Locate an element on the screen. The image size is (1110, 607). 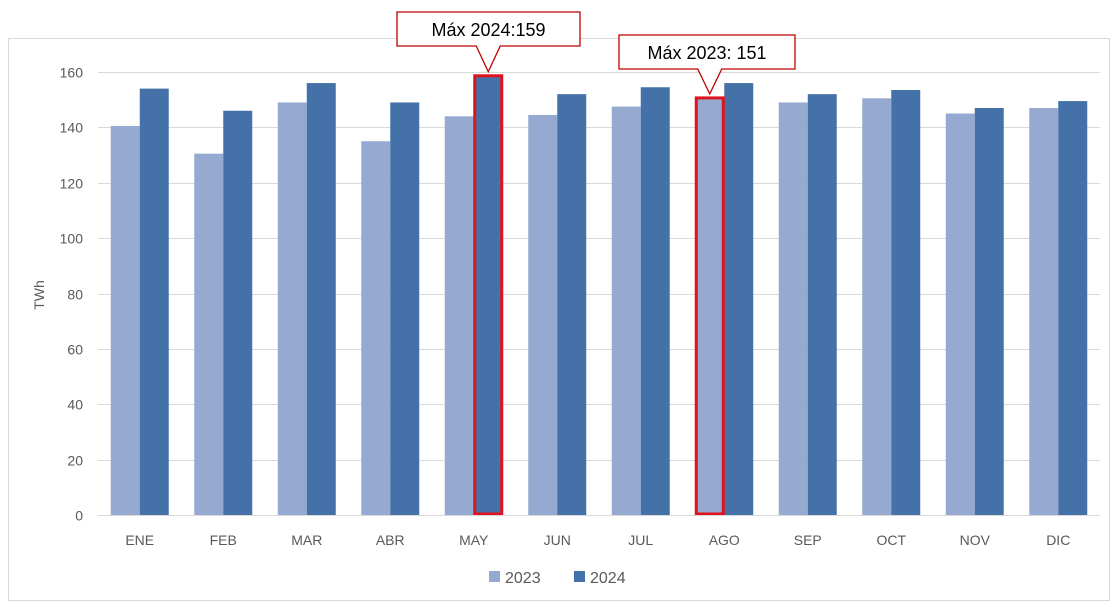
y-tick-label: 0 is located at coordinates (79, 516).